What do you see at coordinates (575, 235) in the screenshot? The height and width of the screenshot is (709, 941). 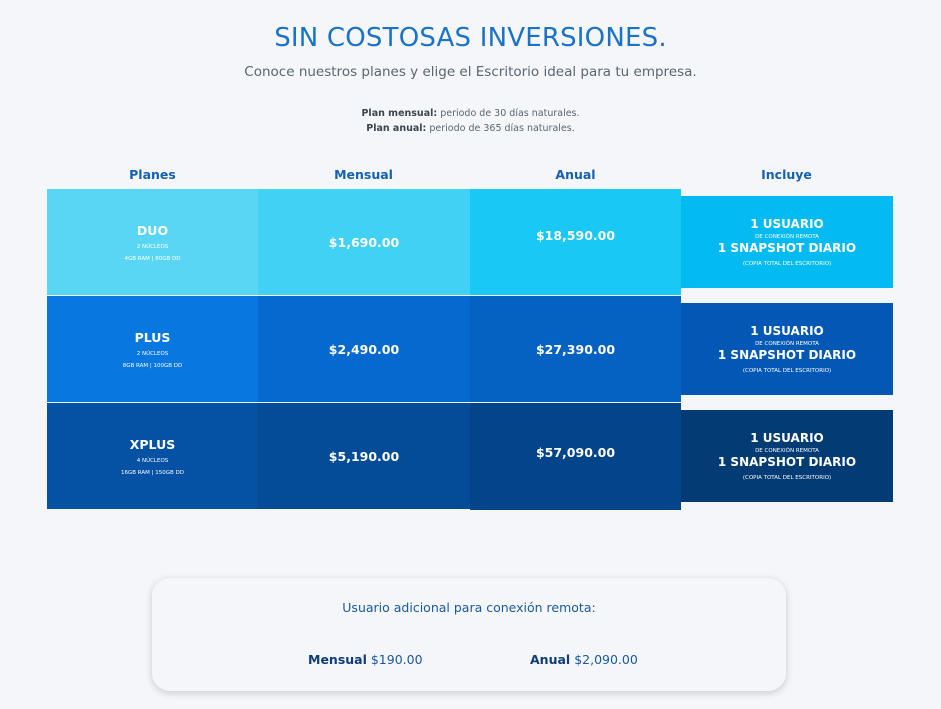 I see `price-value: $18,590.00` at bounding box center [575, 235].